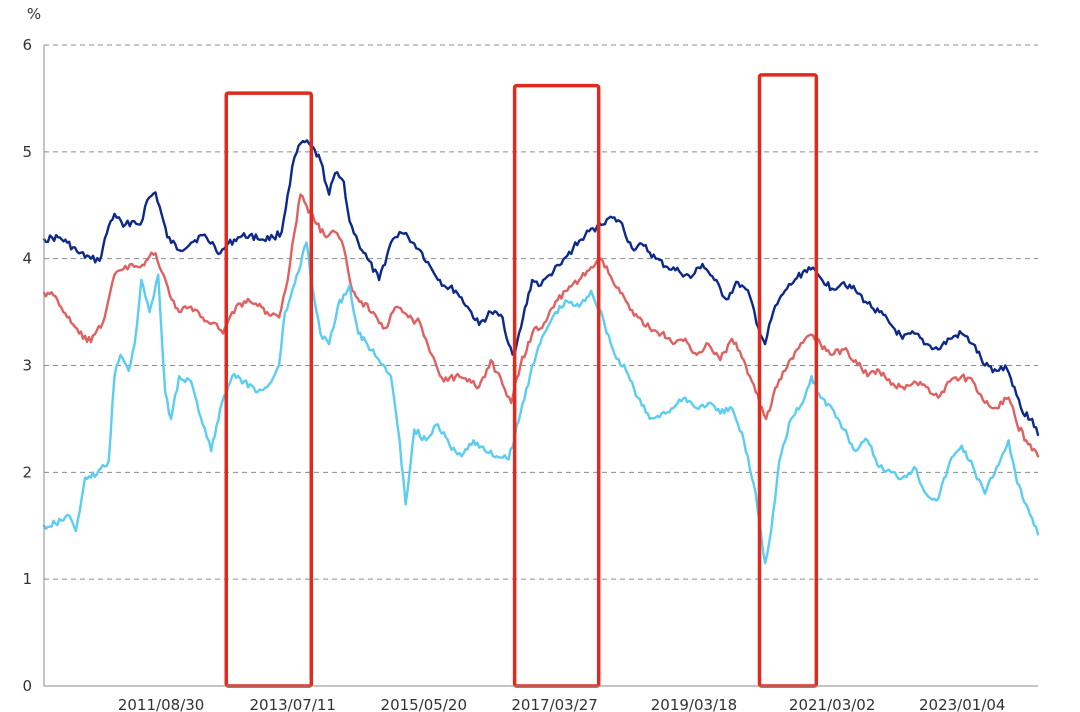  What do you see at coordinates (27, 472) in the screenshot?
I see `y-tick-label: 2` at bounding box center [27, 472].